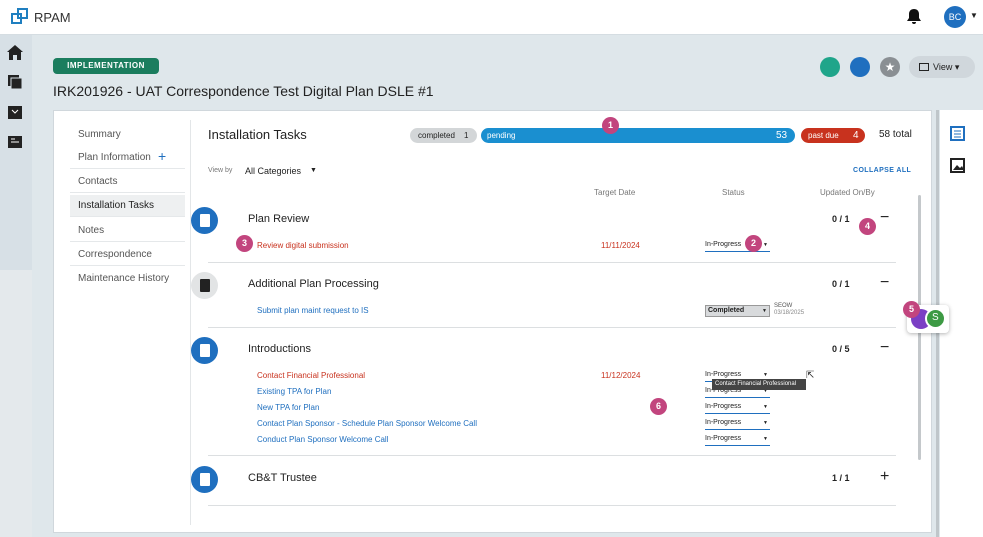 This screenshot has height=537, width=983. What do you see at coordinates (914, 16) in the screenshot?
I see `bell-icon` at bounding box center [914, 16].